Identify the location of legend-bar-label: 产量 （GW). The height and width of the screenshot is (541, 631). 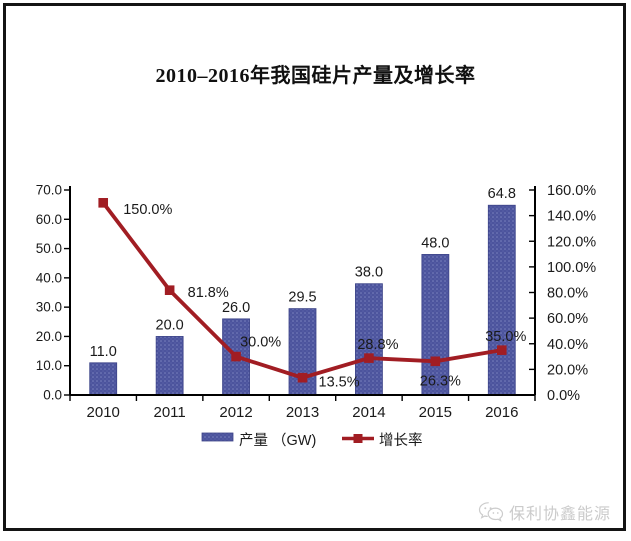
(277, 440).